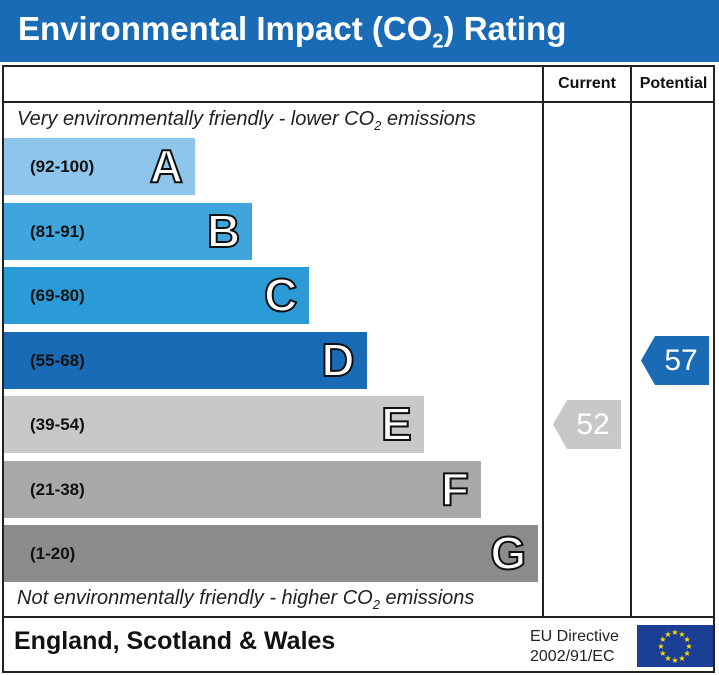  I want to click on band-range-label: (69-80), so click(57, 295).